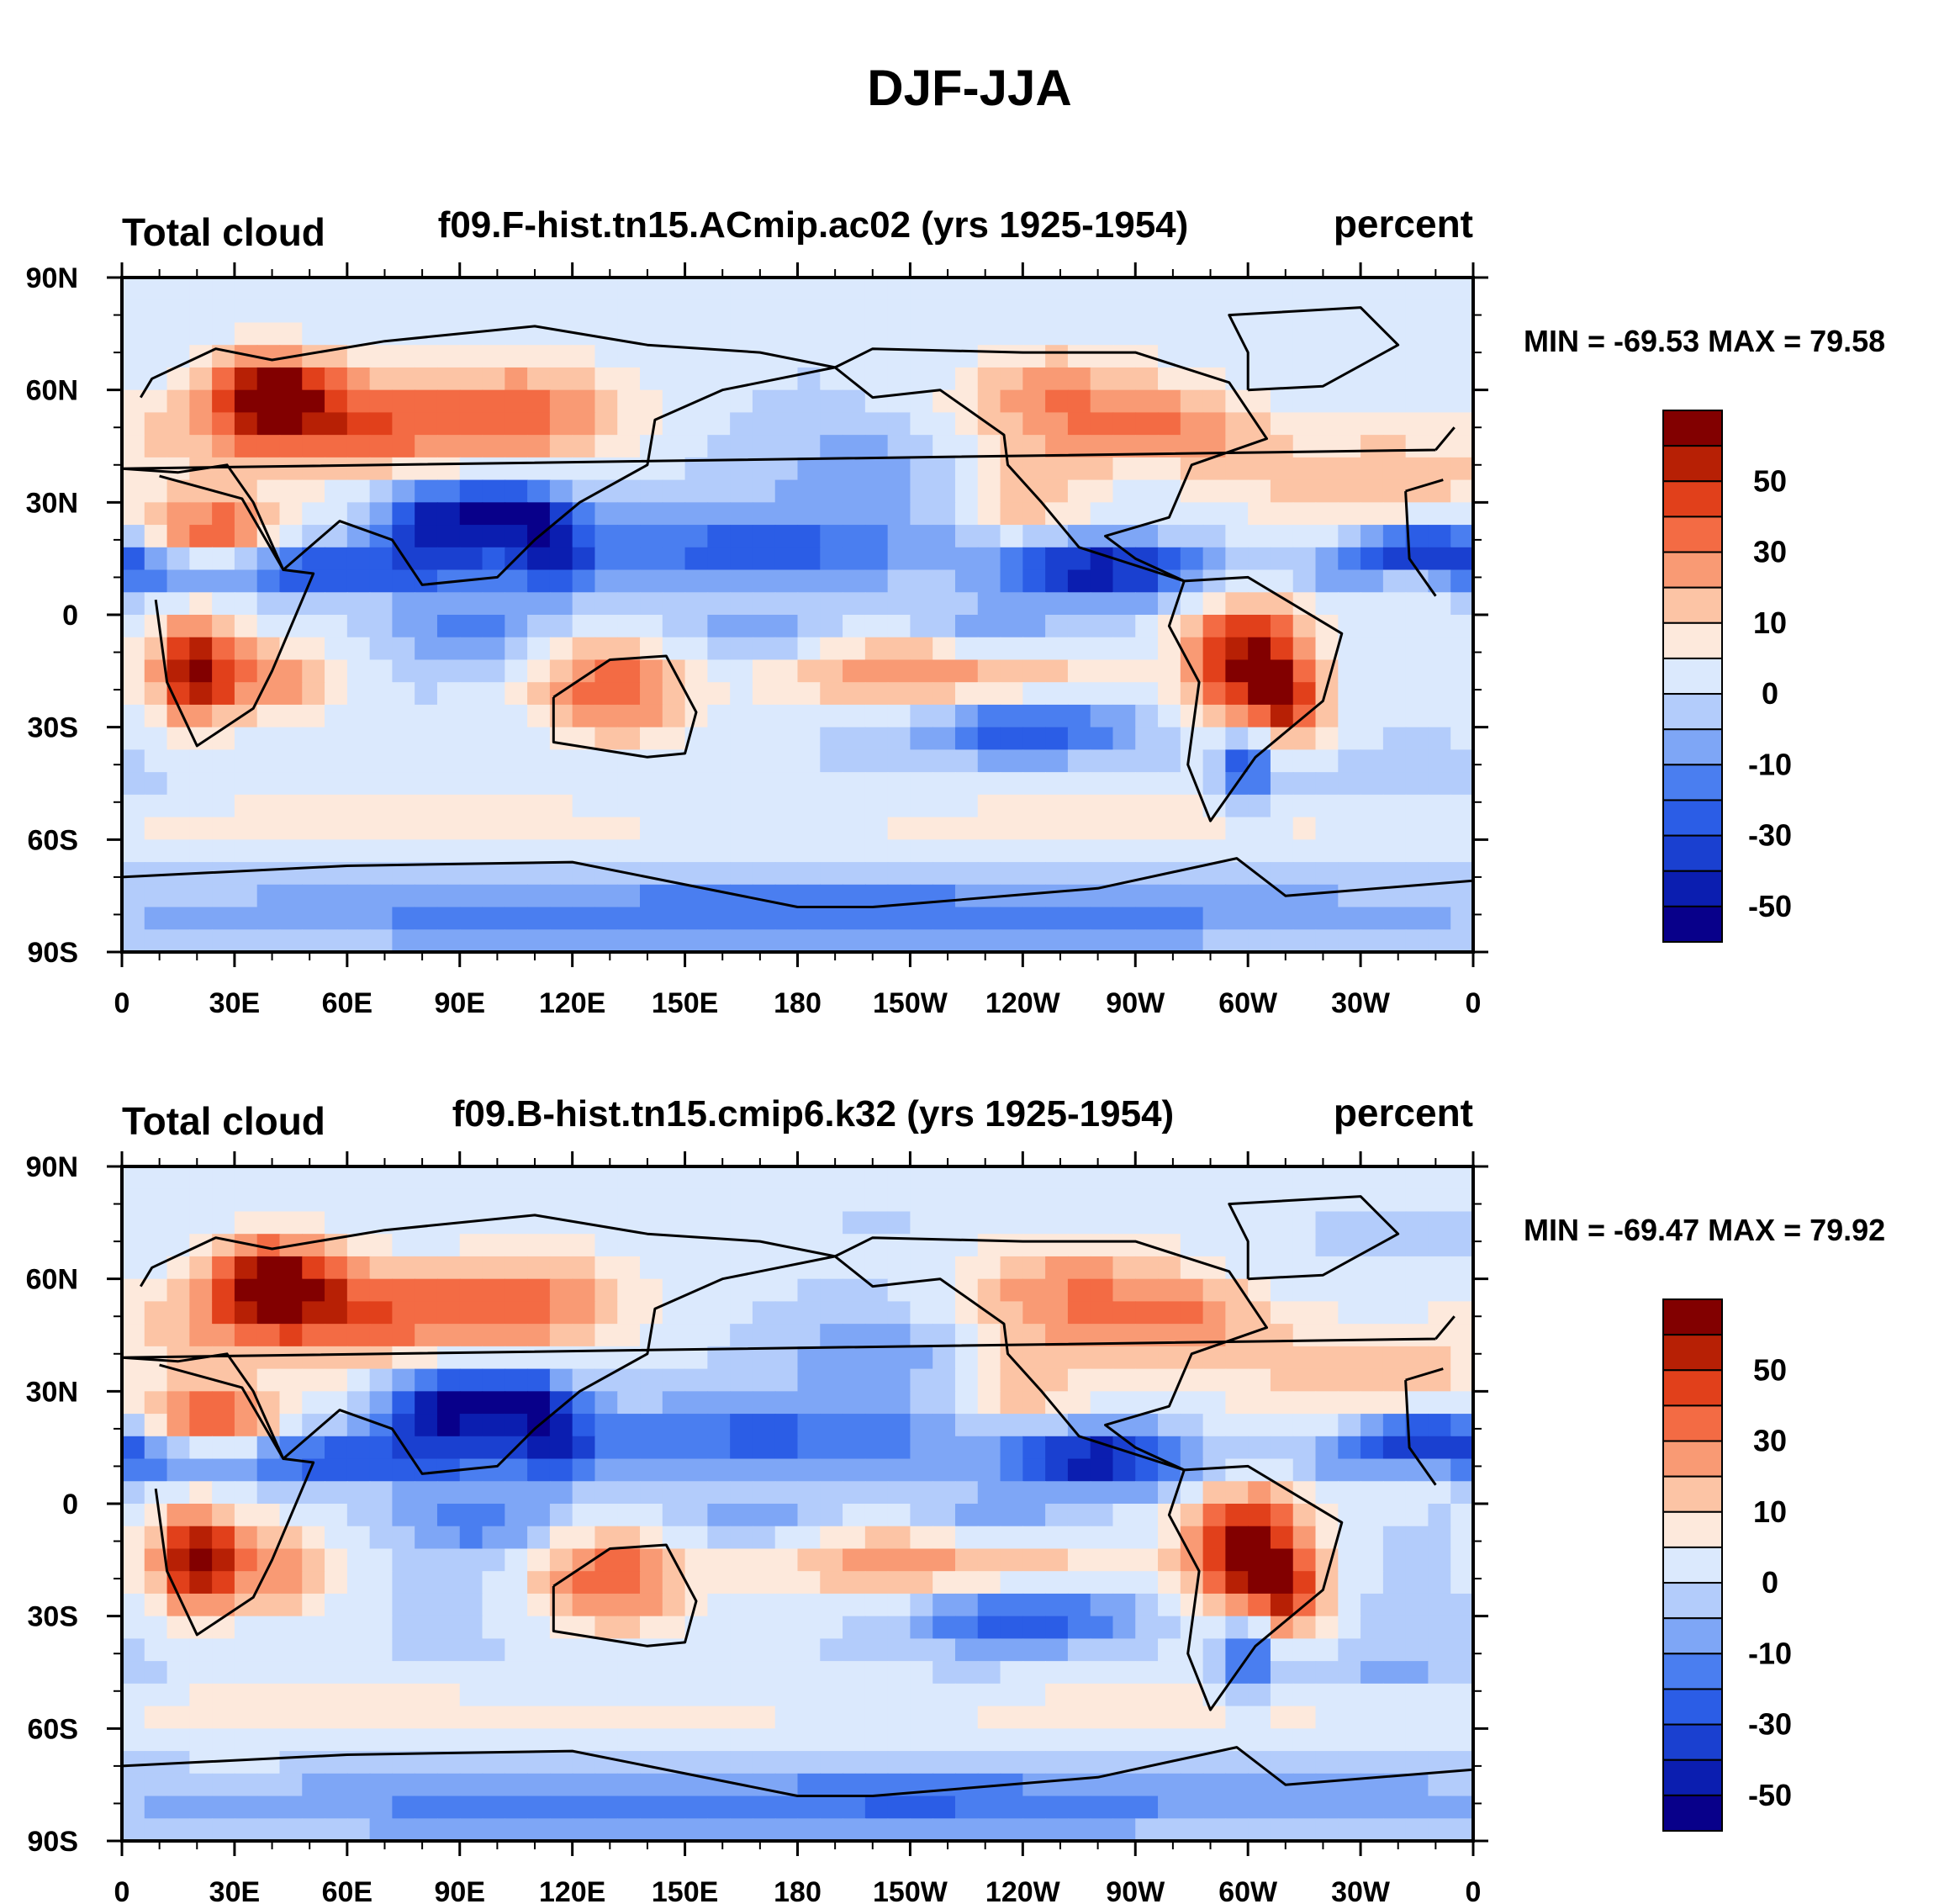 The width and height of the screenshot is (1939, 1904). Describe the element at coordinates (235, 1890) in the screenshot. I see `lon-tick-label: 30E` at that location.